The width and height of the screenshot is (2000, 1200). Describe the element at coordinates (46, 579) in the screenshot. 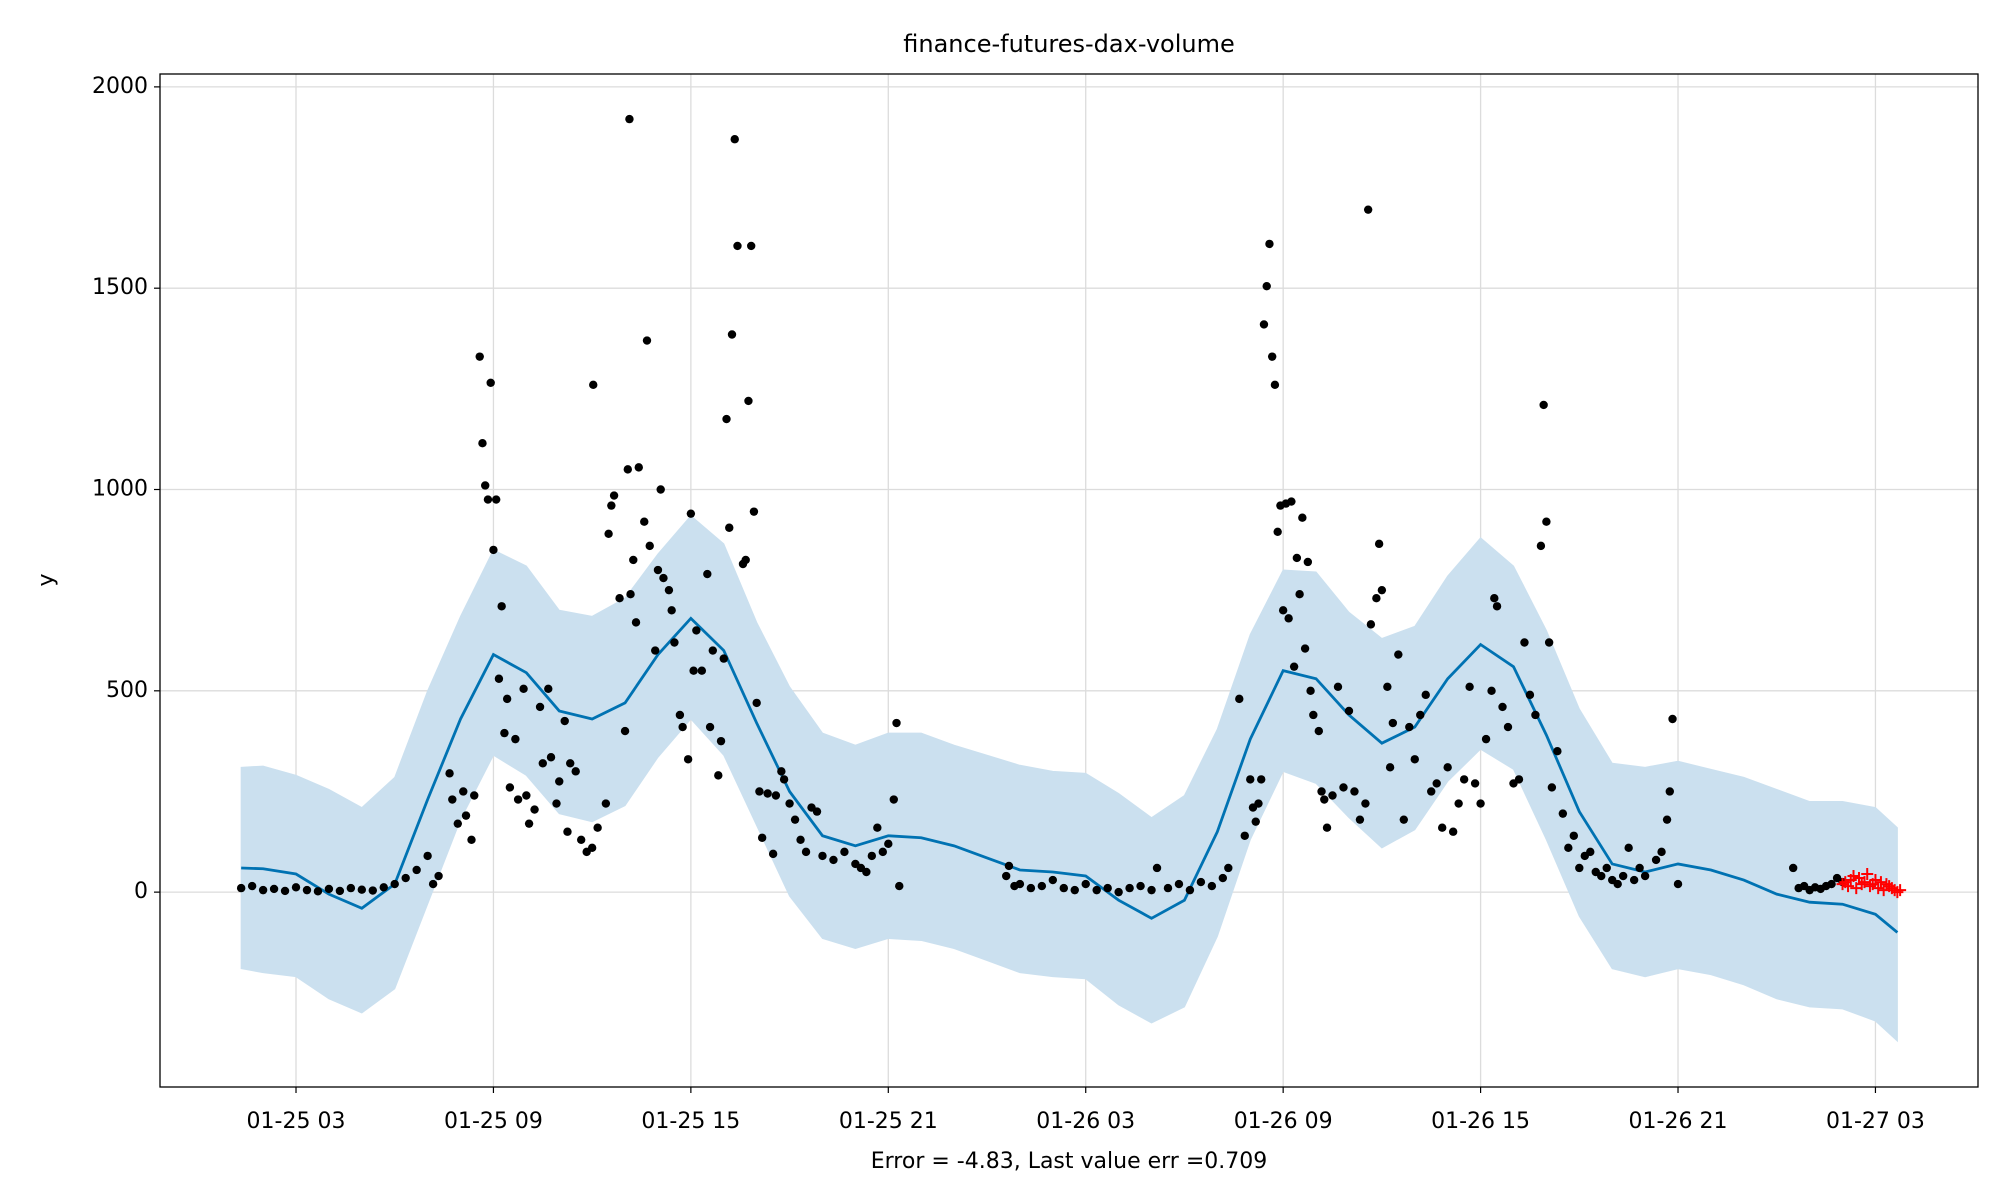

I see `y-axis-label: y` at that location.